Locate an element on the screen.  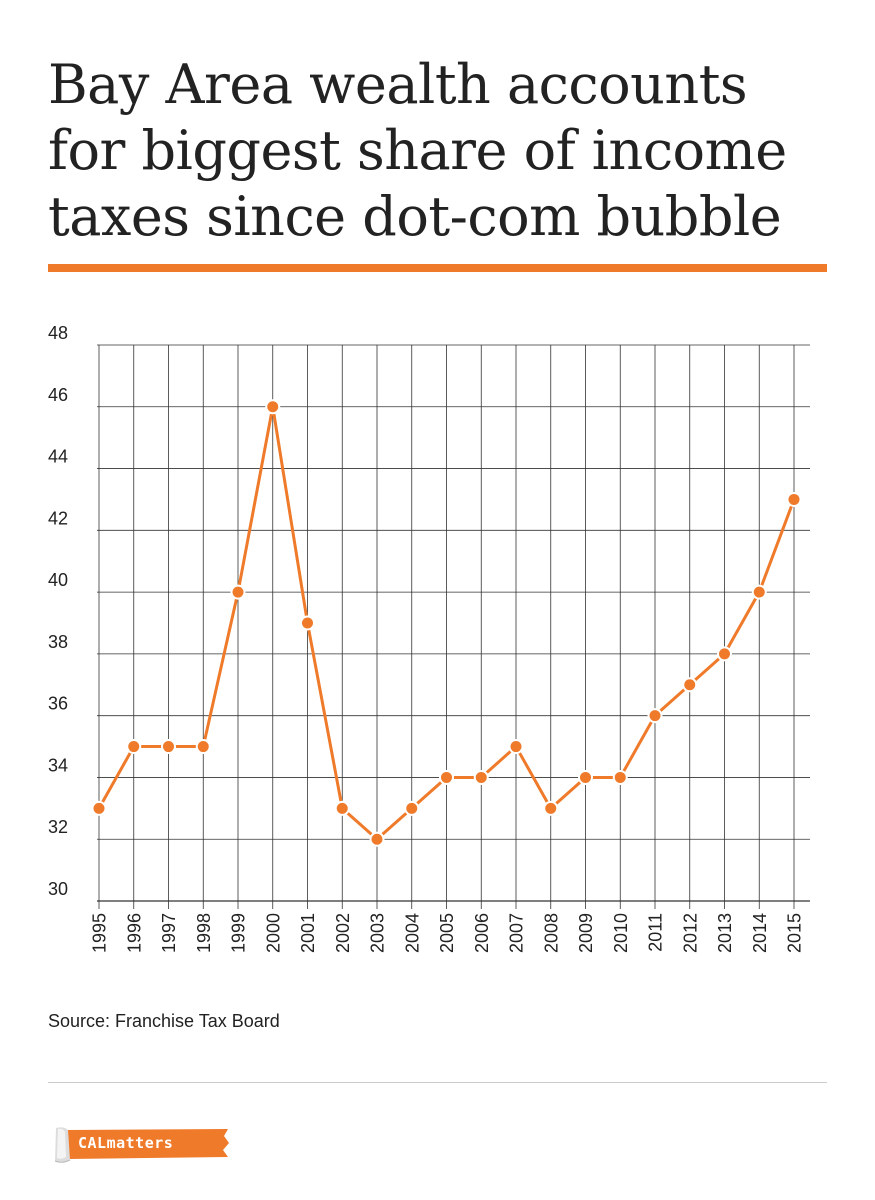
y-tick-label: 30 is located at coordinates (58, 889).